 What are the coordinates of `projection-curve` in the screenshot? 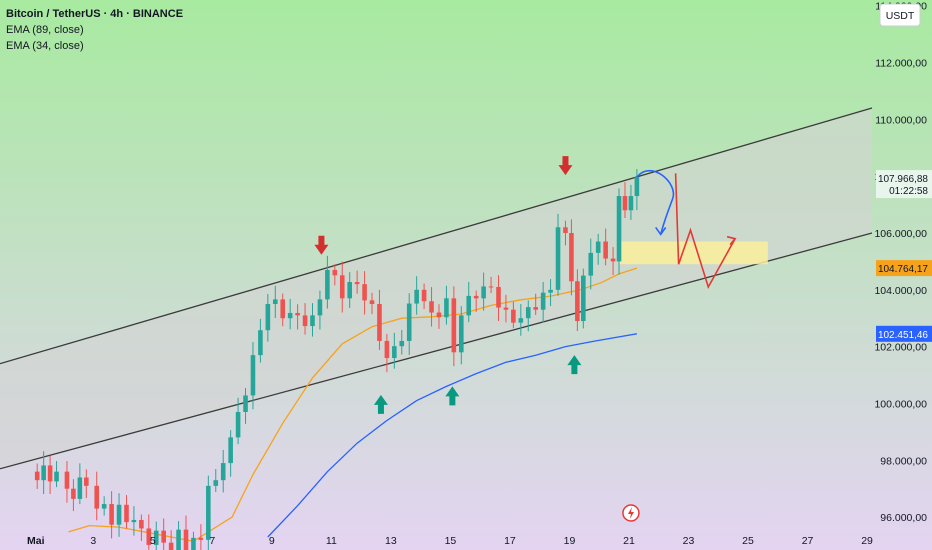 It's located at (655, 202).